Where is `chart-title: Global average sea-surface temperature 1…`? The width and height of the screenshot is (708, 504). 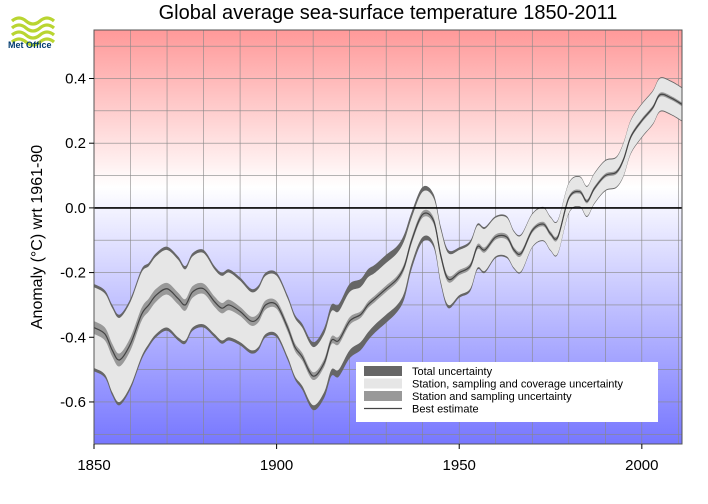
chart-title: Global average sea-surface temperature 1… is located at coordinates (388, 13).